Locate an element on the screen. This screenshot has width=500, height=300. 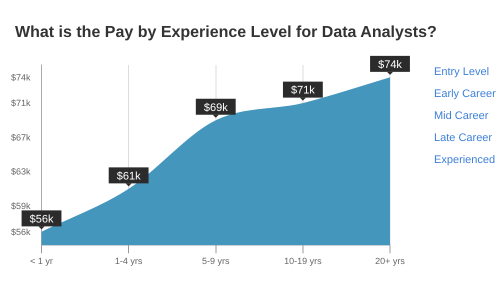
y-tick-label: $63k is located at coordinates (20, 171).